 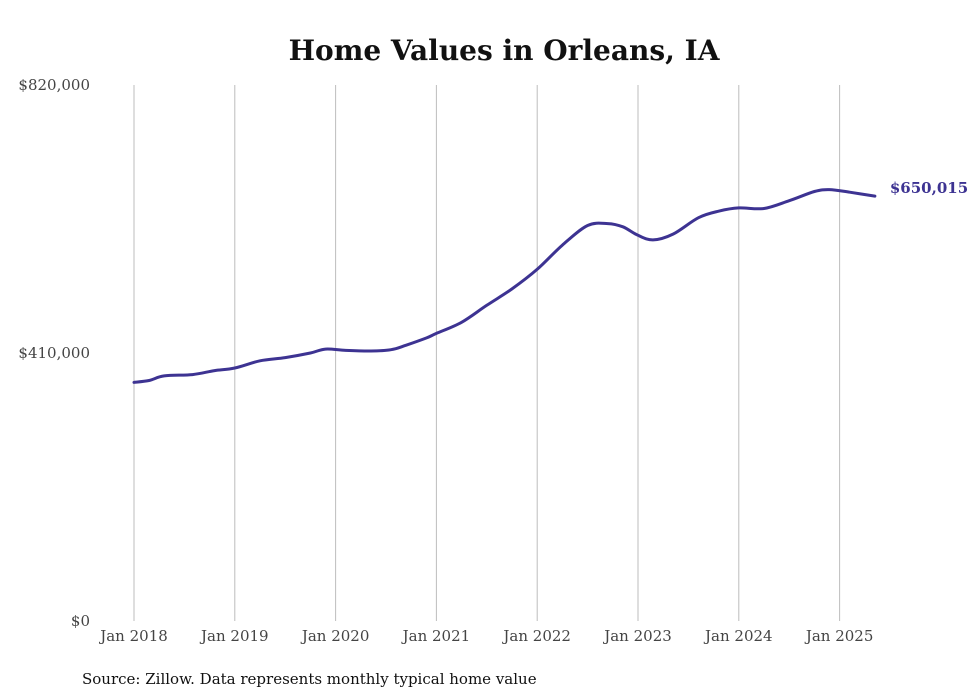 I want to click on chart-title: Home Values in Orleans, IA, so click(x=505, y=50).